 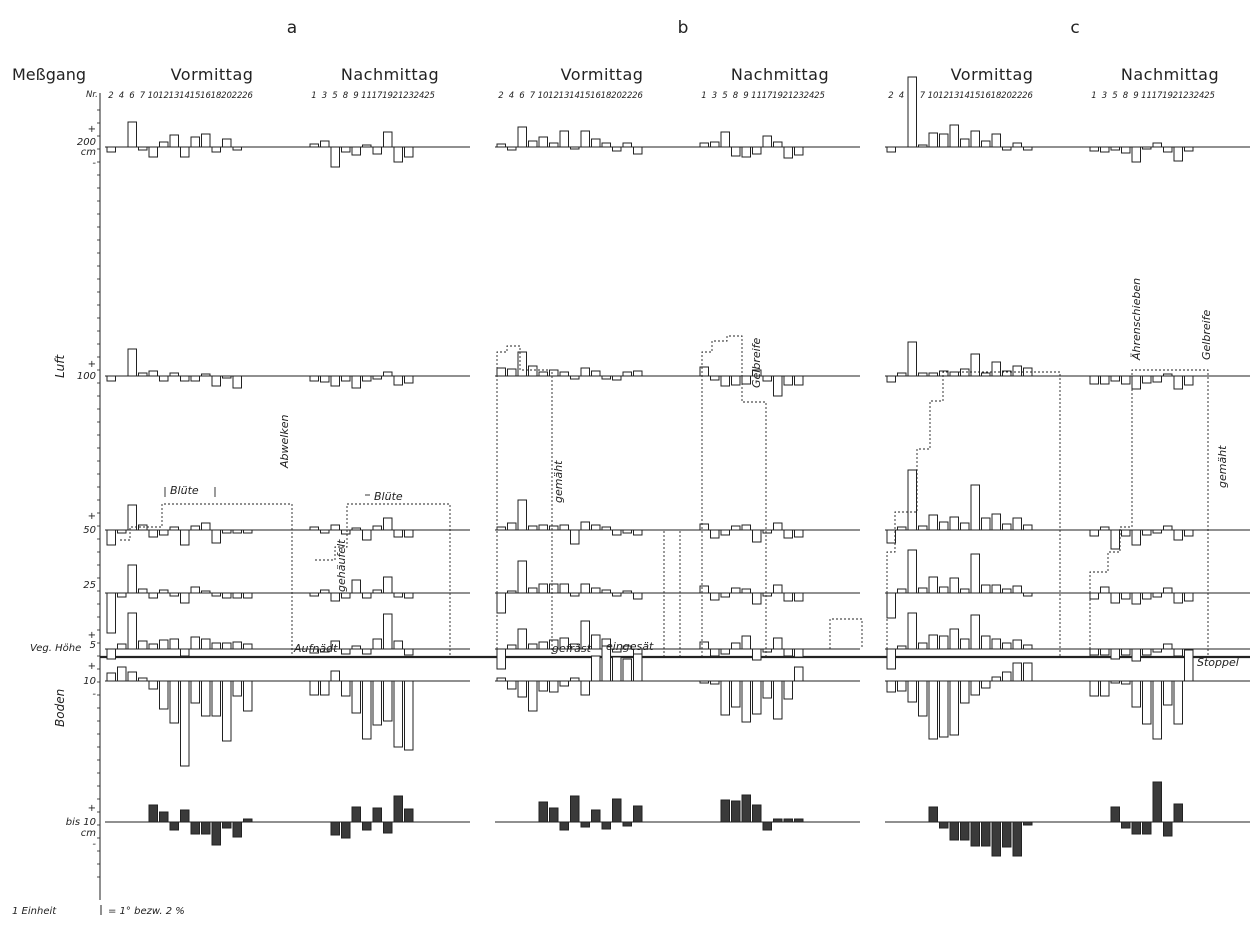 What do you see at coordinates (86, 142) in the screenshot?
I see `level-label-200: 200` at bounding box center [86, 142].